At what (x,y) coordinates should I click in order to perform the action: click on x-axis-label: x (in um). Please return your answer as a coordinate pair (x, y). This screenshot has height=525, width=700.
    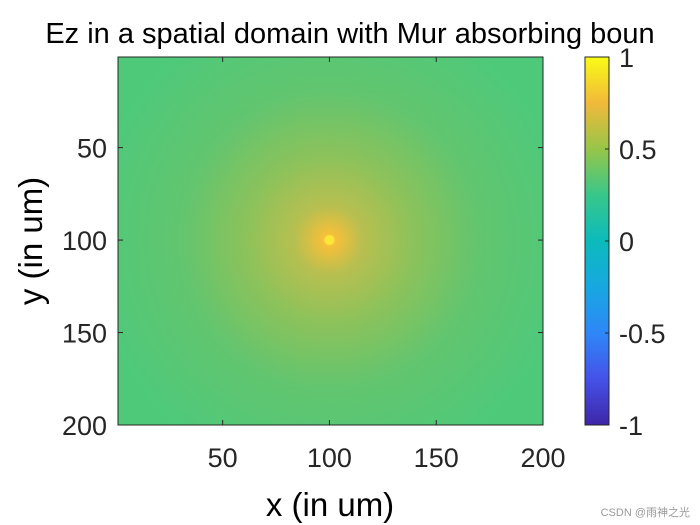
    Looking at the image, I should click on (330, 504).